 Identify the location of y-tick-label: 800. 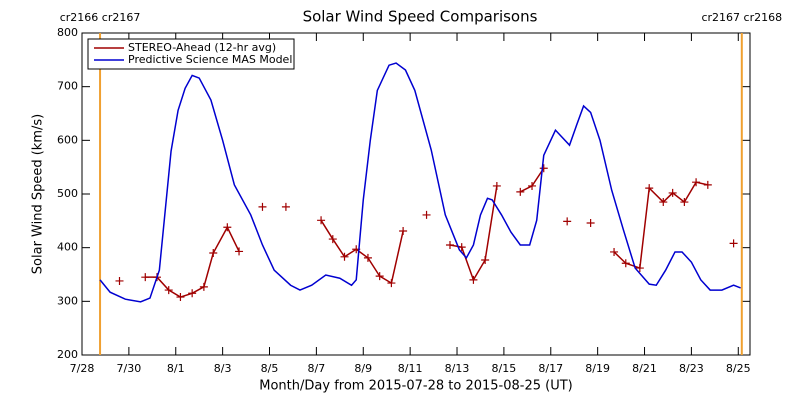
(67, 32).